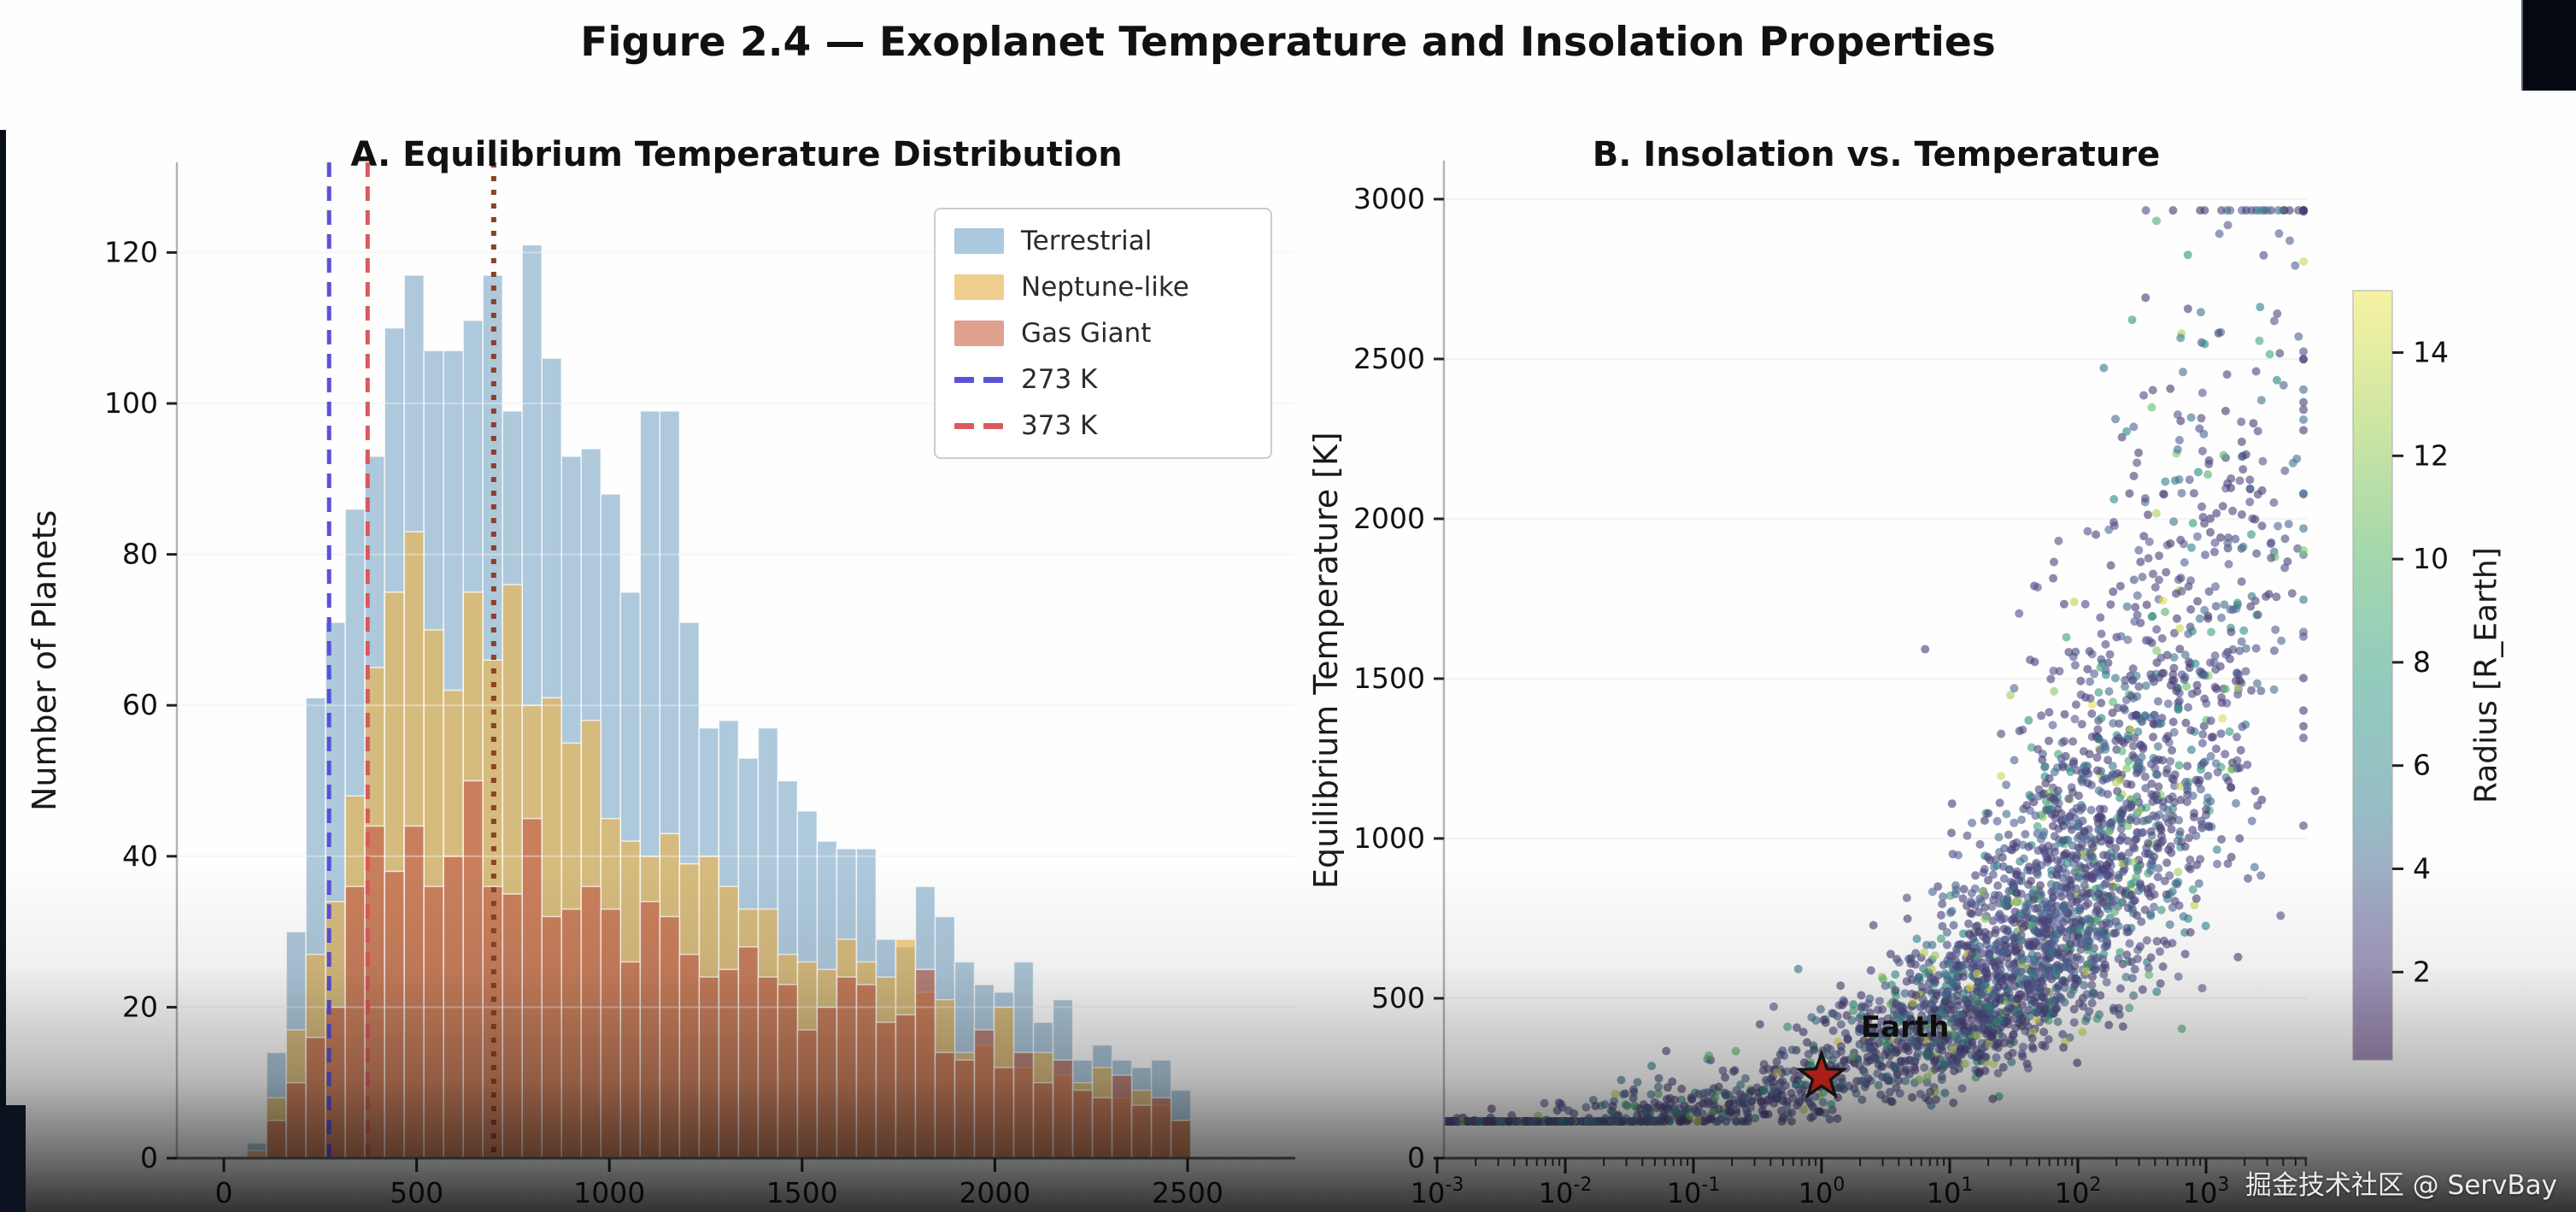 This screenshot has width=2576, height=1212. I want to click on legend-item-373k: 373 K, so click(1103, 426).